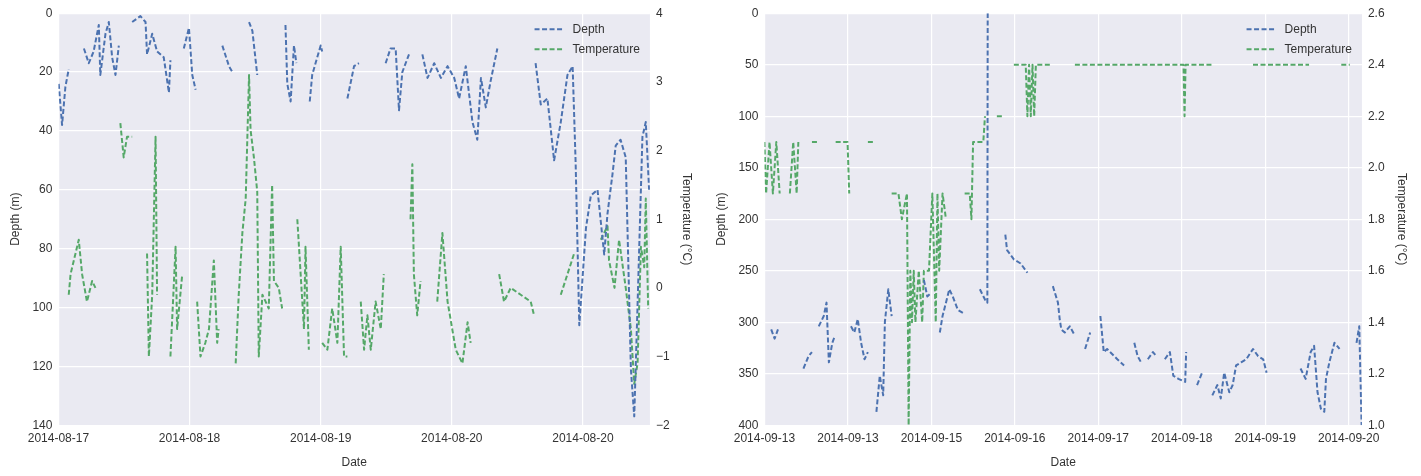 The height and width of the screenshot is (476, 1421). I want to click on y-tick-label: 120, so click(42, 365).